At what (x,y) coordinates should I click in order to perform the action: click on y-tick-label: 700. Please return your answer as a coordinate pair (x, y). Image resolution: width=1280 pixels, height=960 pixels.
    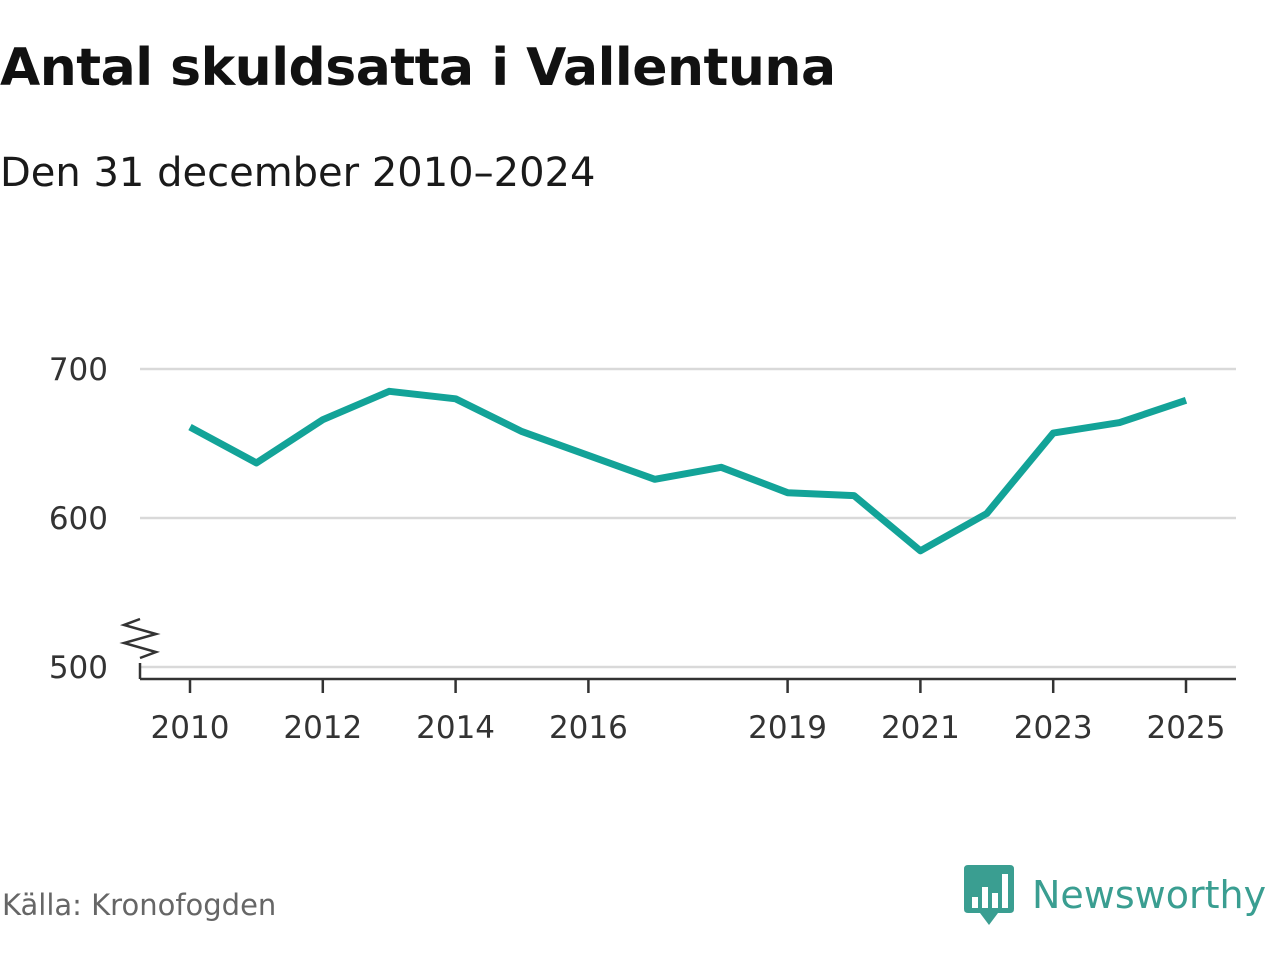
    Looking at the image, I should click on (78, 370).